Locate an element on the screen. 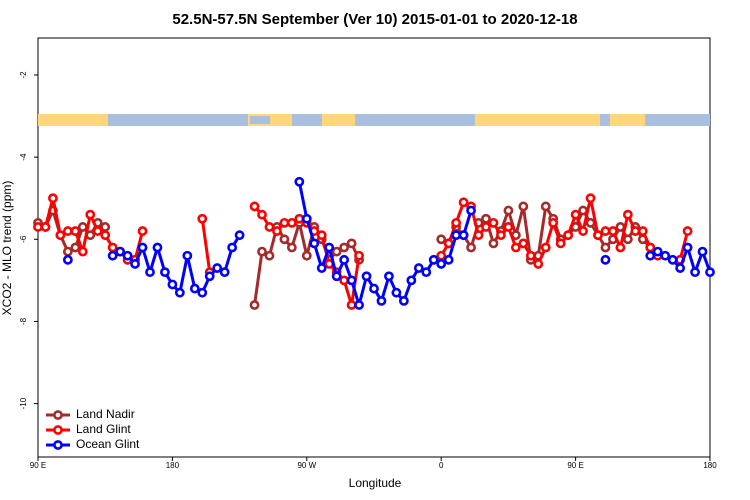 The height and width of the screenshot is (500, 750). x-tick-label: 0 is located at coordinates (441, 465).